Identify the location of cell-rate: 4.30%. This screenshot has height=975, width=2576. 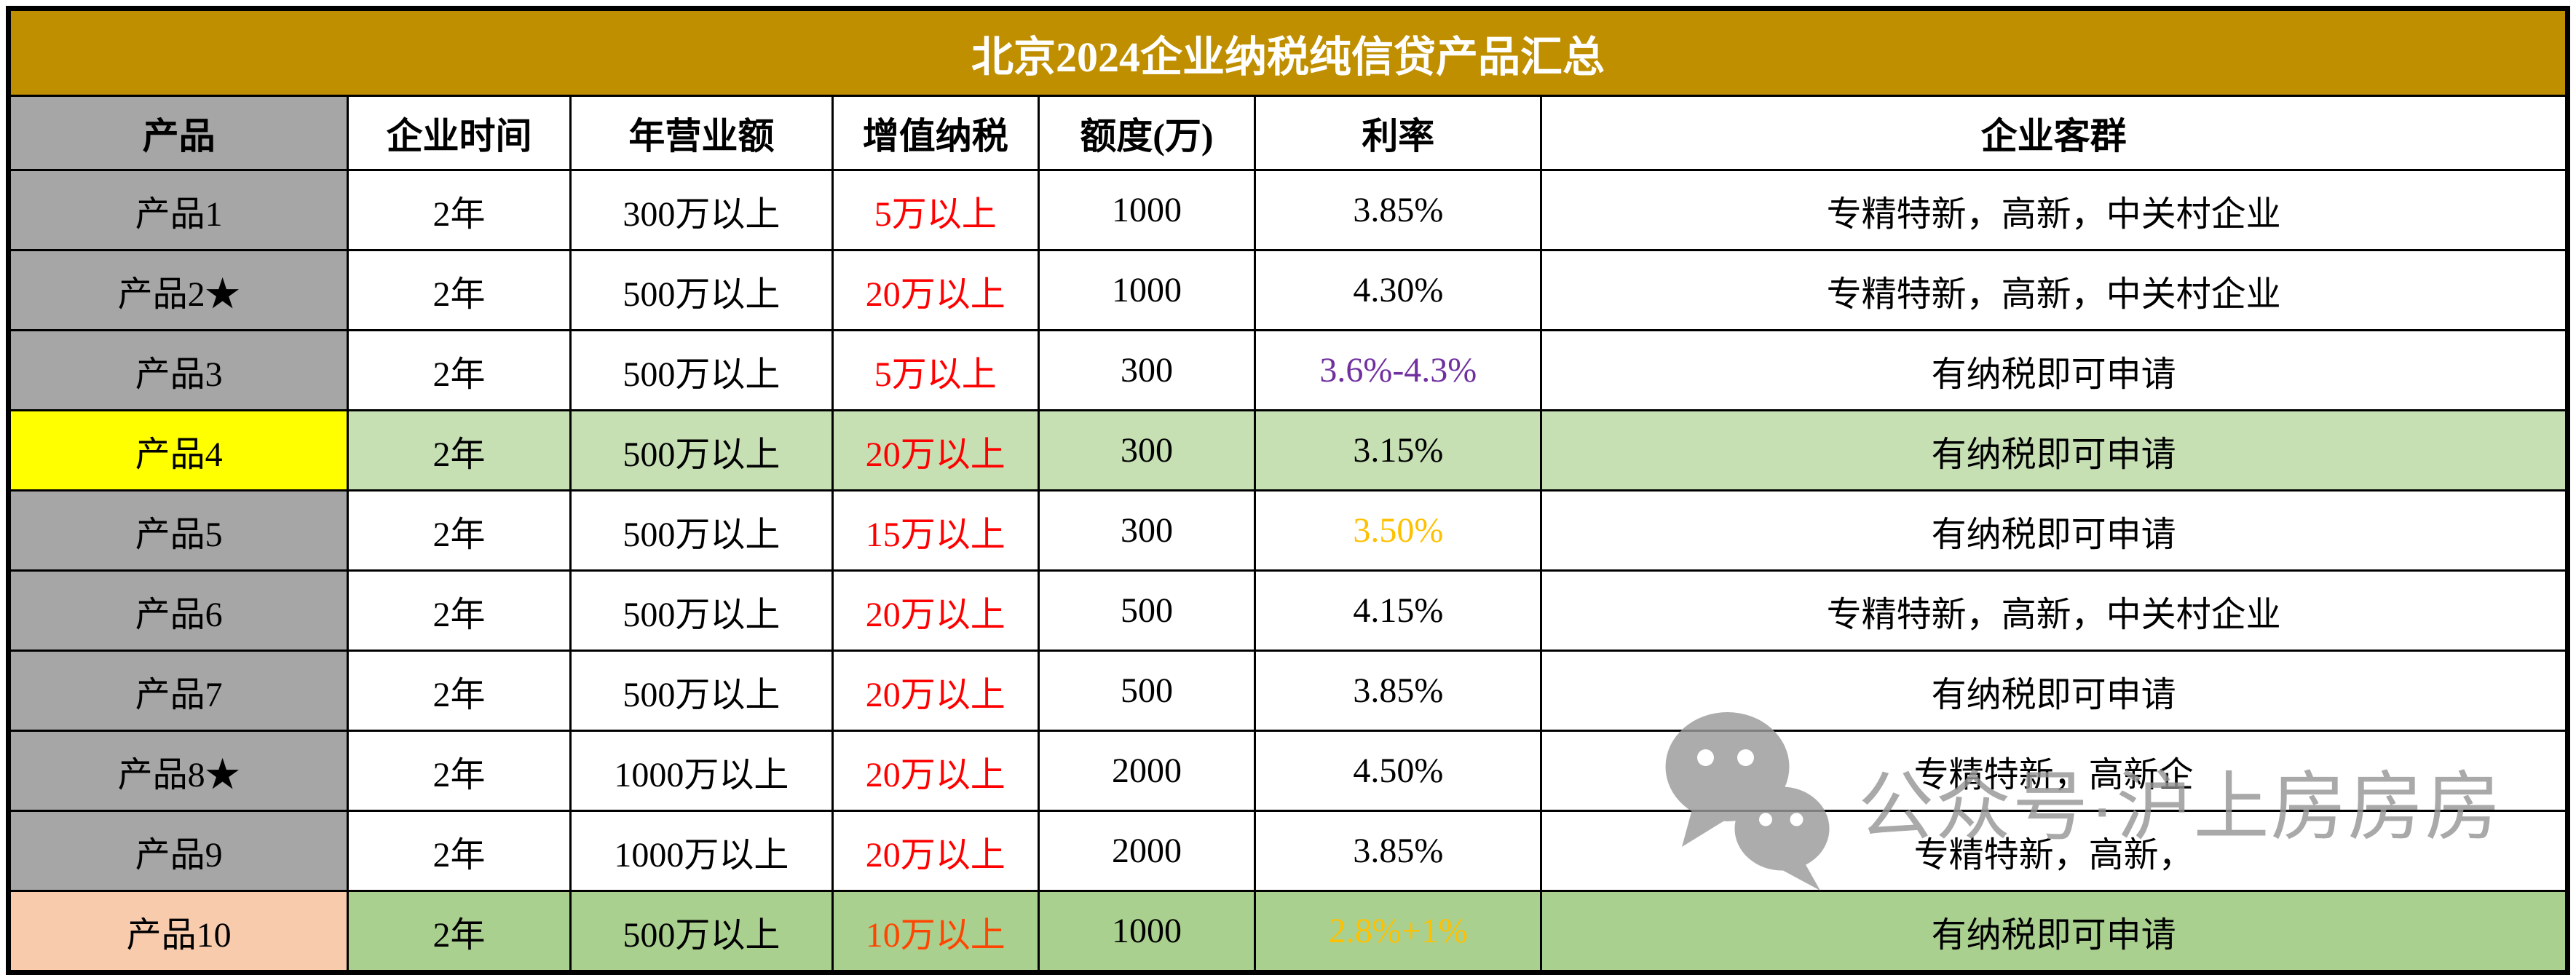
(1398, 290).